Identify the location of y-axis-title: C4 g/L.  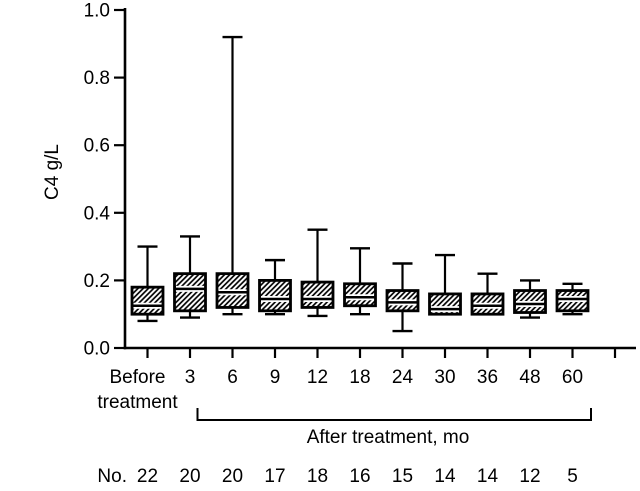
(52, 172).